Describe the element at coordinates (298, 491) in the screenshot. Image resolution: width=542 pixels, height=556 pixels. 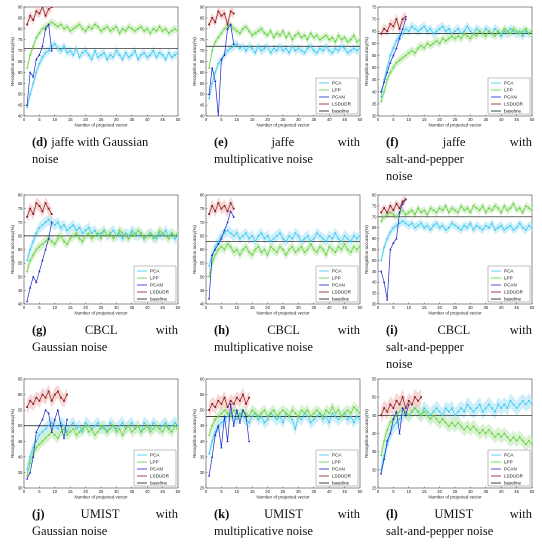
I see `x-tick-label: 30` at that location.